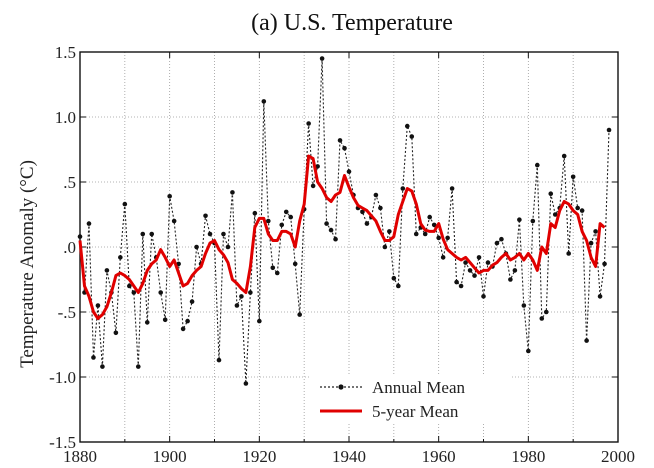  Describe the element at coordinates (65, 52) in the screenshot. I see `y-tick-label: 1.5` at that location.